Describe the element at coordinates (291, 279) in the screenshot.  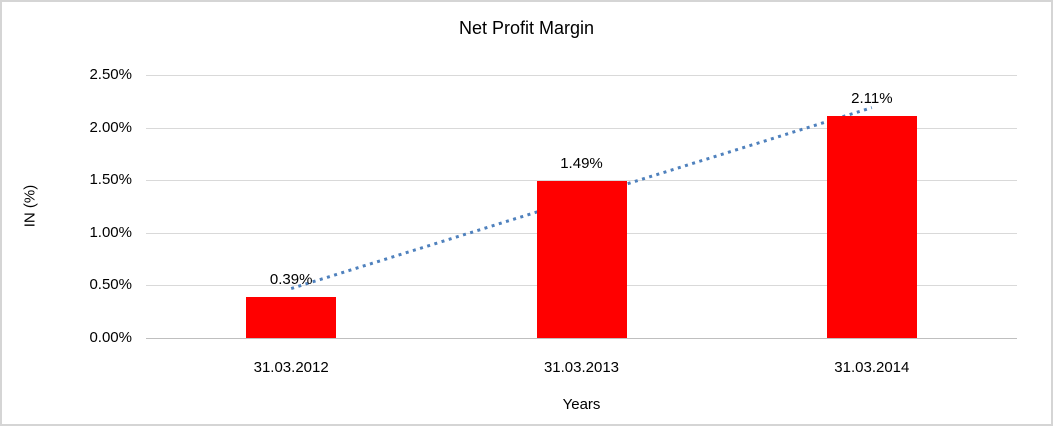
I see `bar-data-label: 0.39%` at that location.